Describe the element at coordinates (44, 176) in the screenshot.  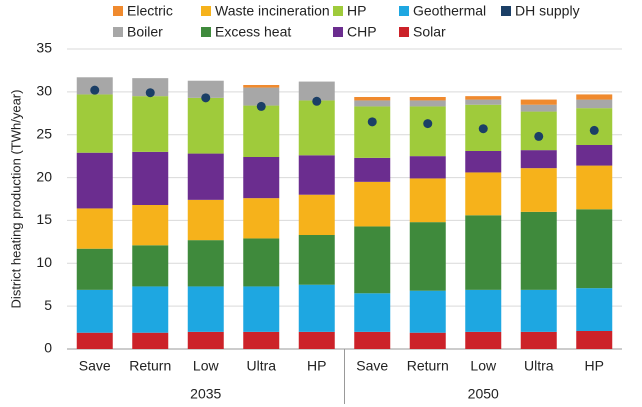
I see `y-tick-label: 20` at that location.